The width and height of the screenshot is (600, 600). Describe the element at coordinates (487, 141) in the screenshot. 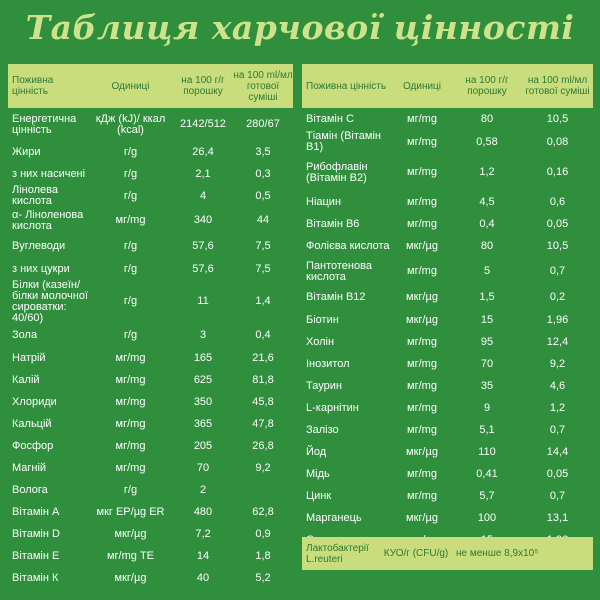

I see `row-per100g: 0,58` at that location.